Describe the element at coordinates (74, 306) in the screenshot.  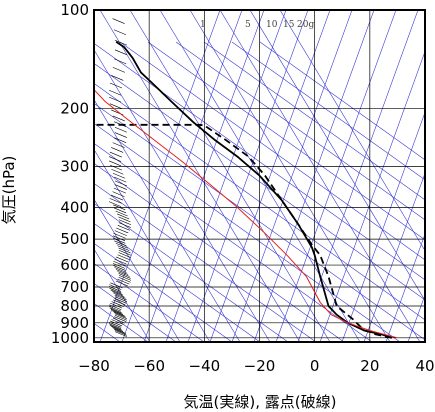
I see `y-tick-label-7: 800` at that location.